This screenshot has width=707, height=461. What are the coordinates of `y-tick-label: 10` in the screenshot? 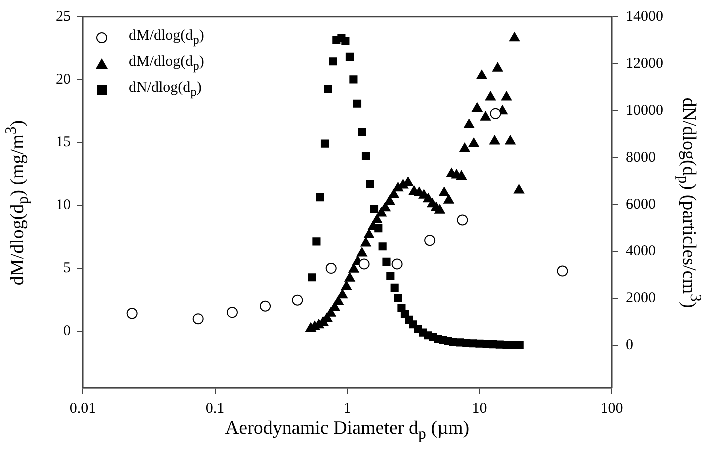 It's located at (63, 206).